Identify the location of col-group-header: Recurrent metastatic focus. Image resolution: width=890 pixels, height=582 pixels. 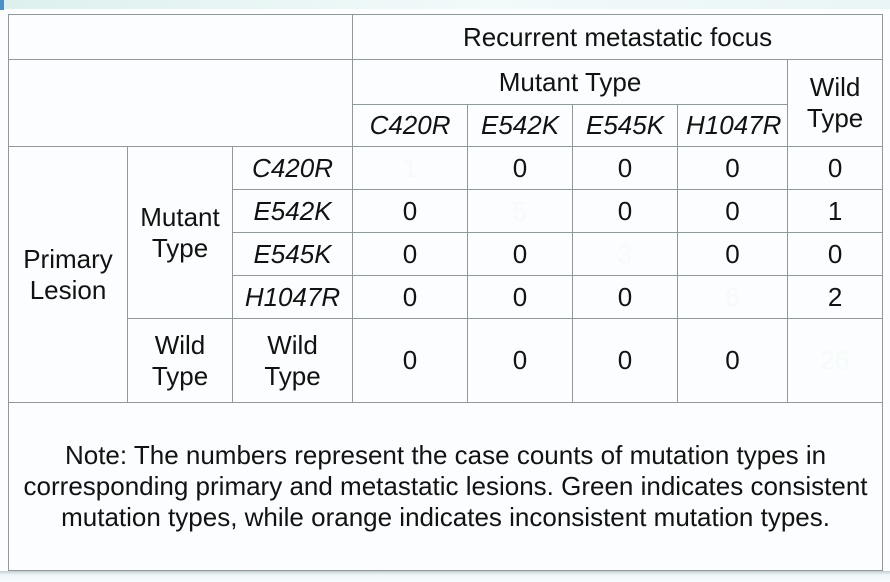
(618, 37).